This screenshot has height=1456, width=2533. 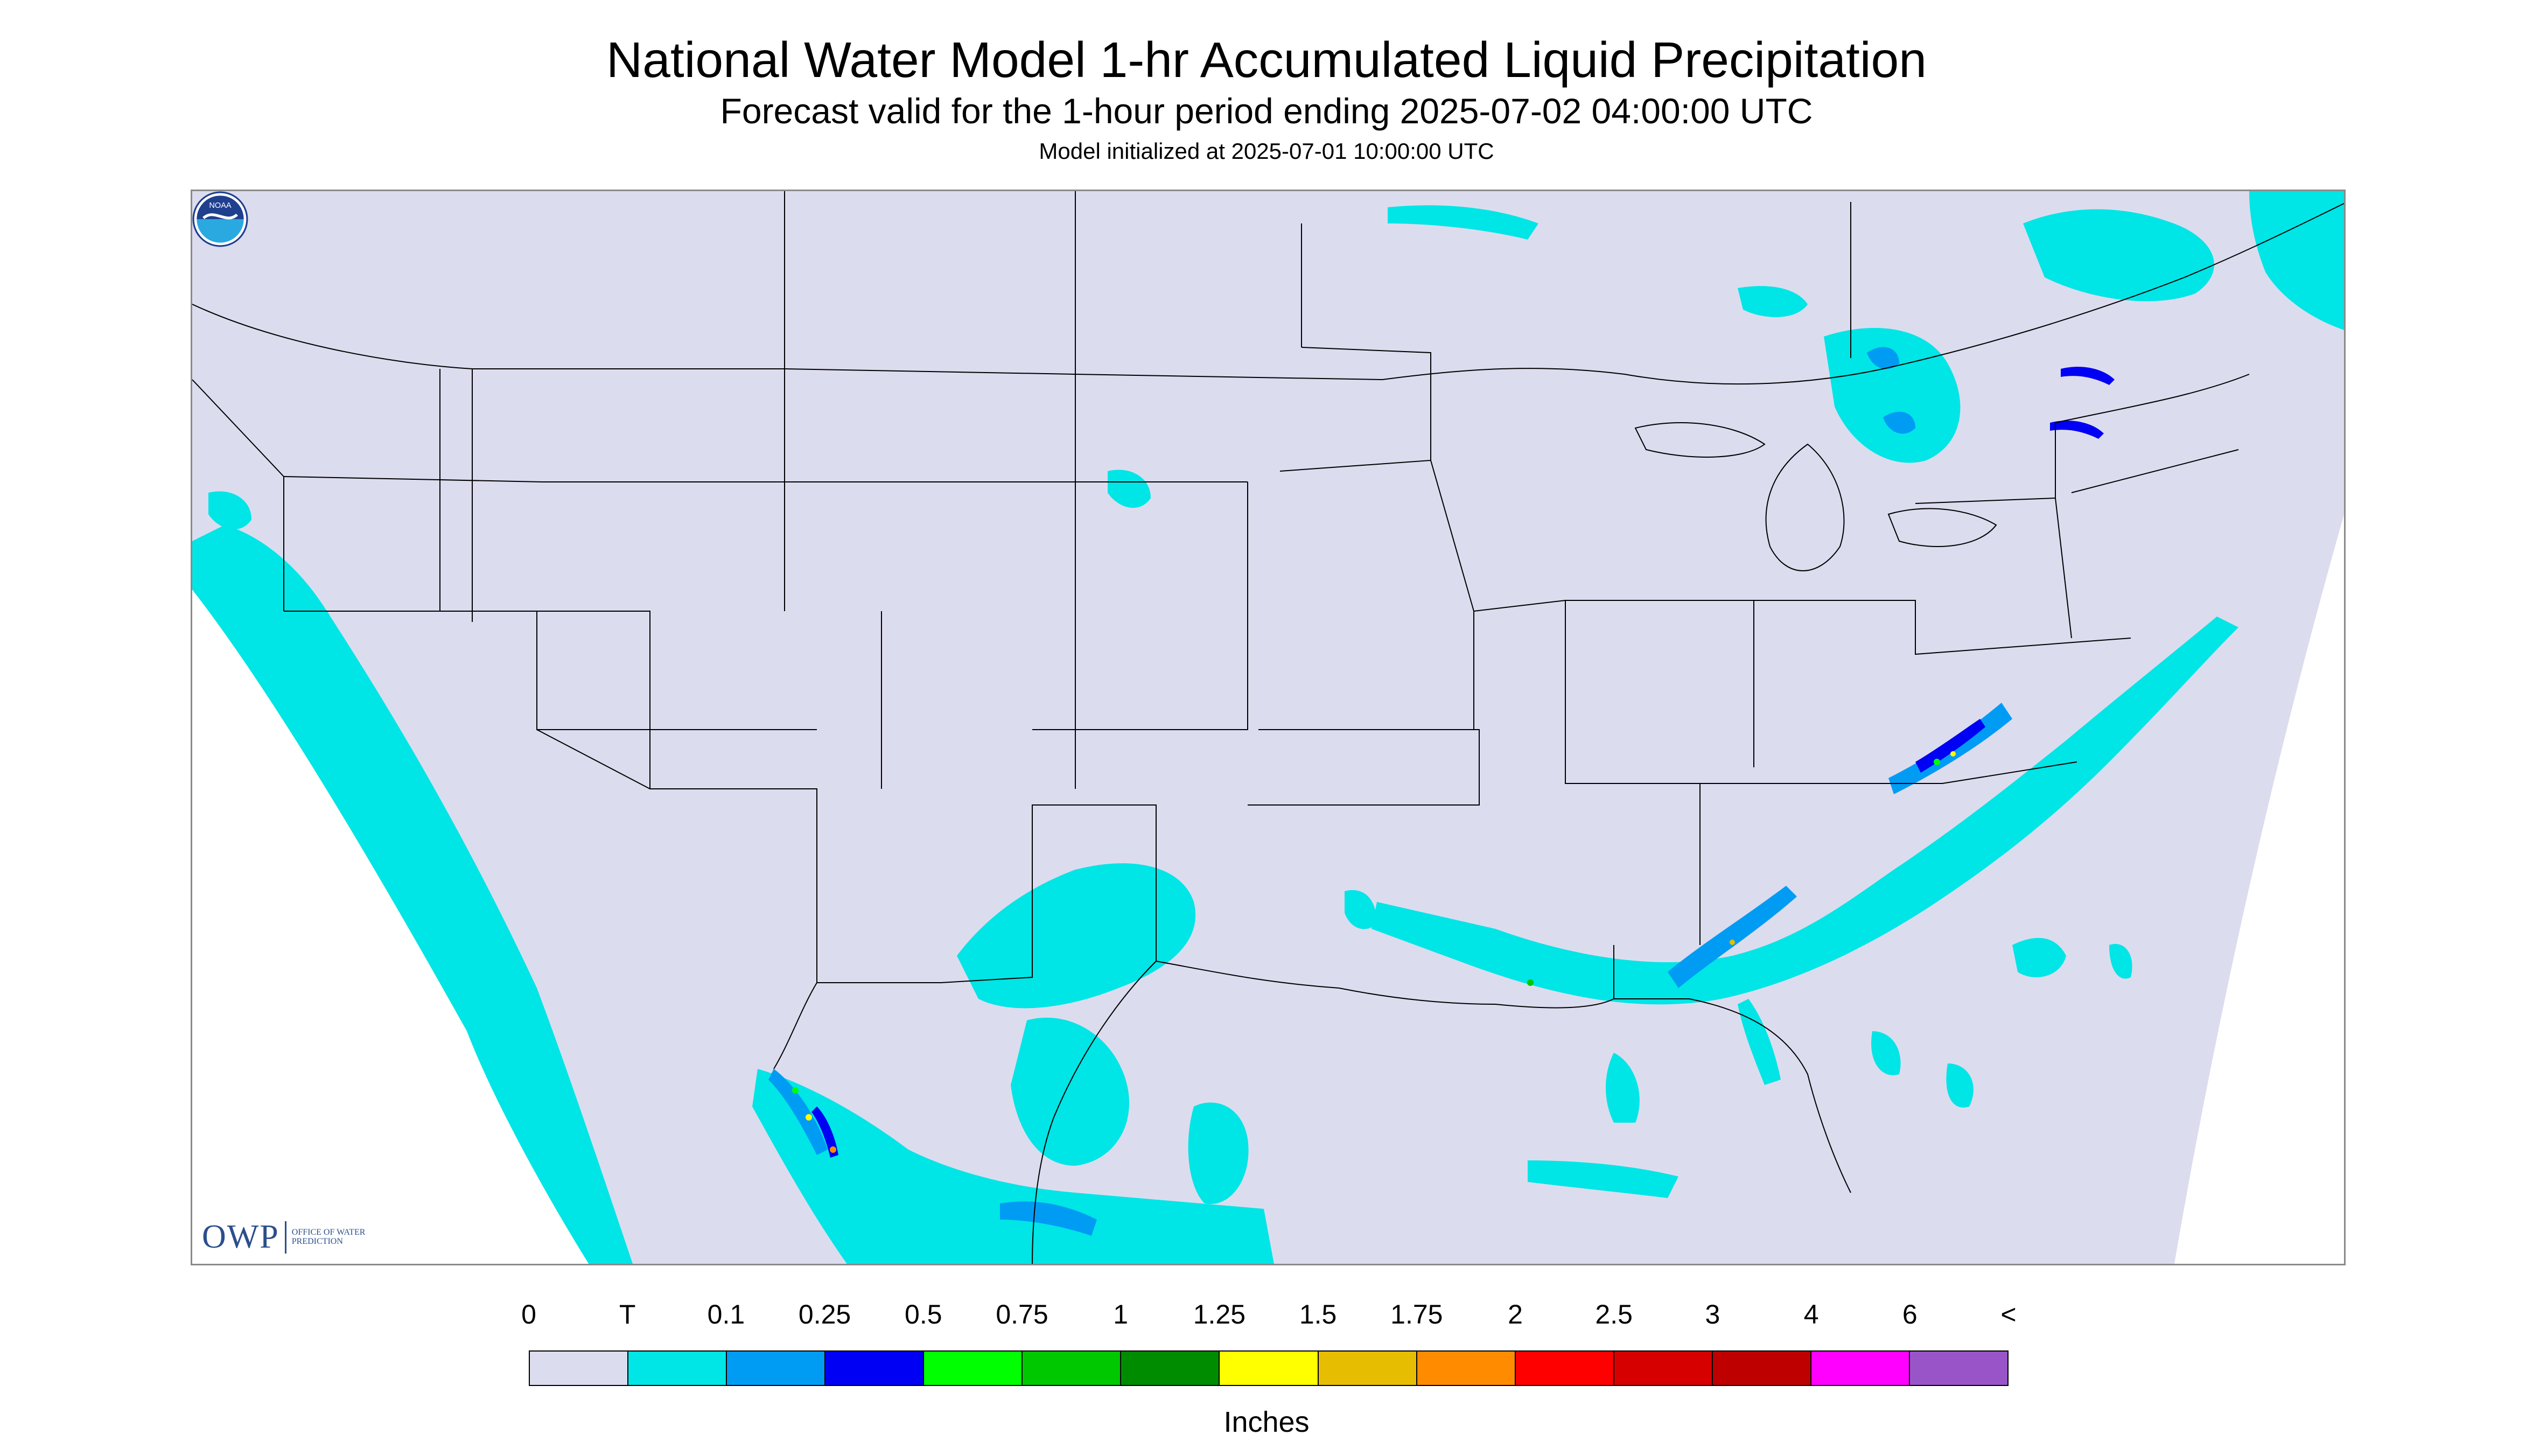 What do you see at coordinates (1614, 1314) in the screenshot?
I see `legend-tick-label: 2.5` at bounding box center [1614, 1314].